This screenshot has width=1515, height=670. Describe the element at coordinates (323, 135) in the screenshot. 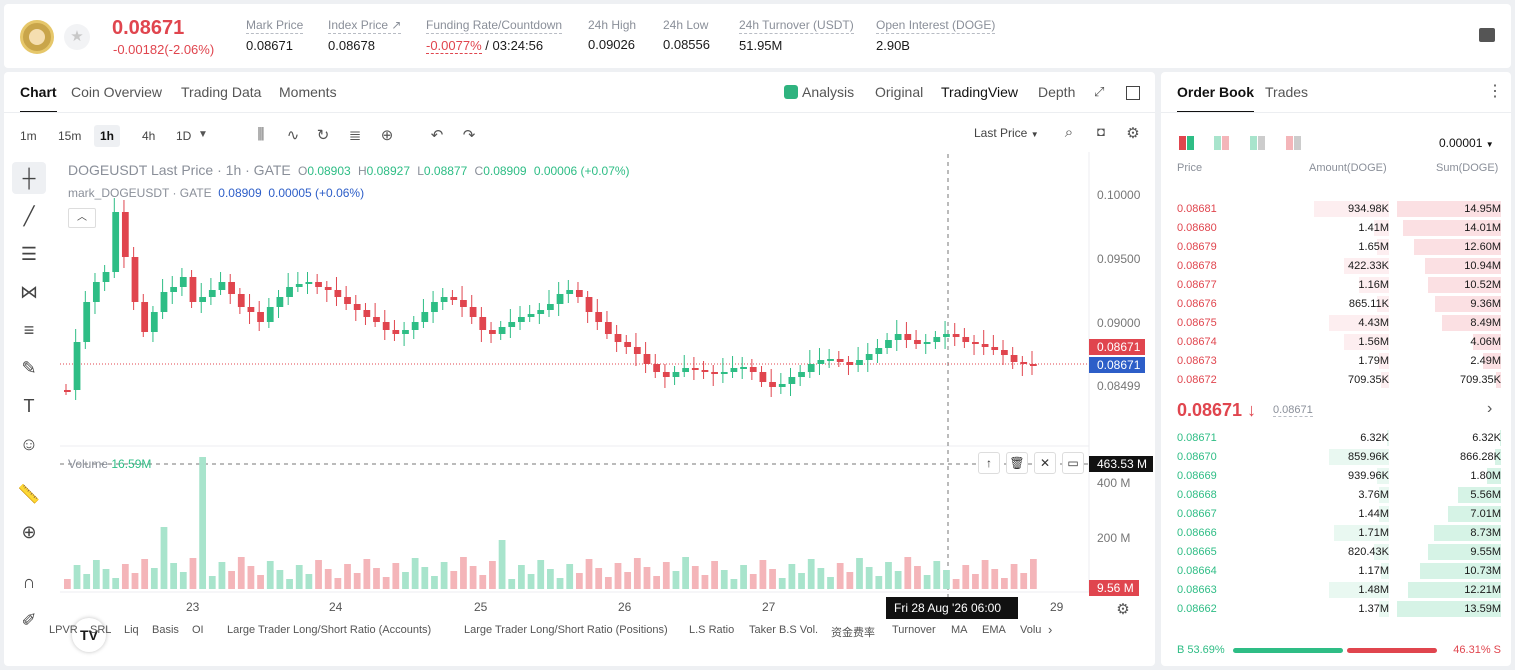

I see `compare-icon: ↻` at that location.